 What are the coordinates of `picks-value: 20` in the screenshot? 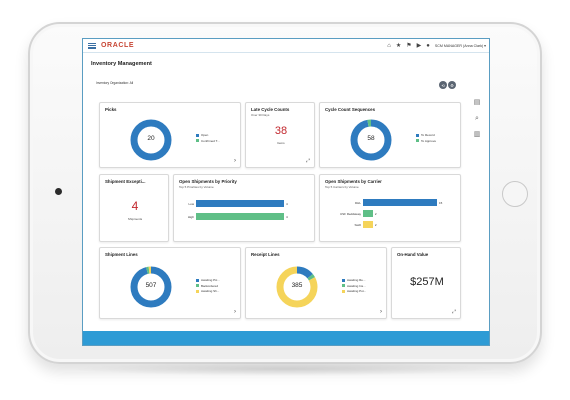 It's located at (151, 138).